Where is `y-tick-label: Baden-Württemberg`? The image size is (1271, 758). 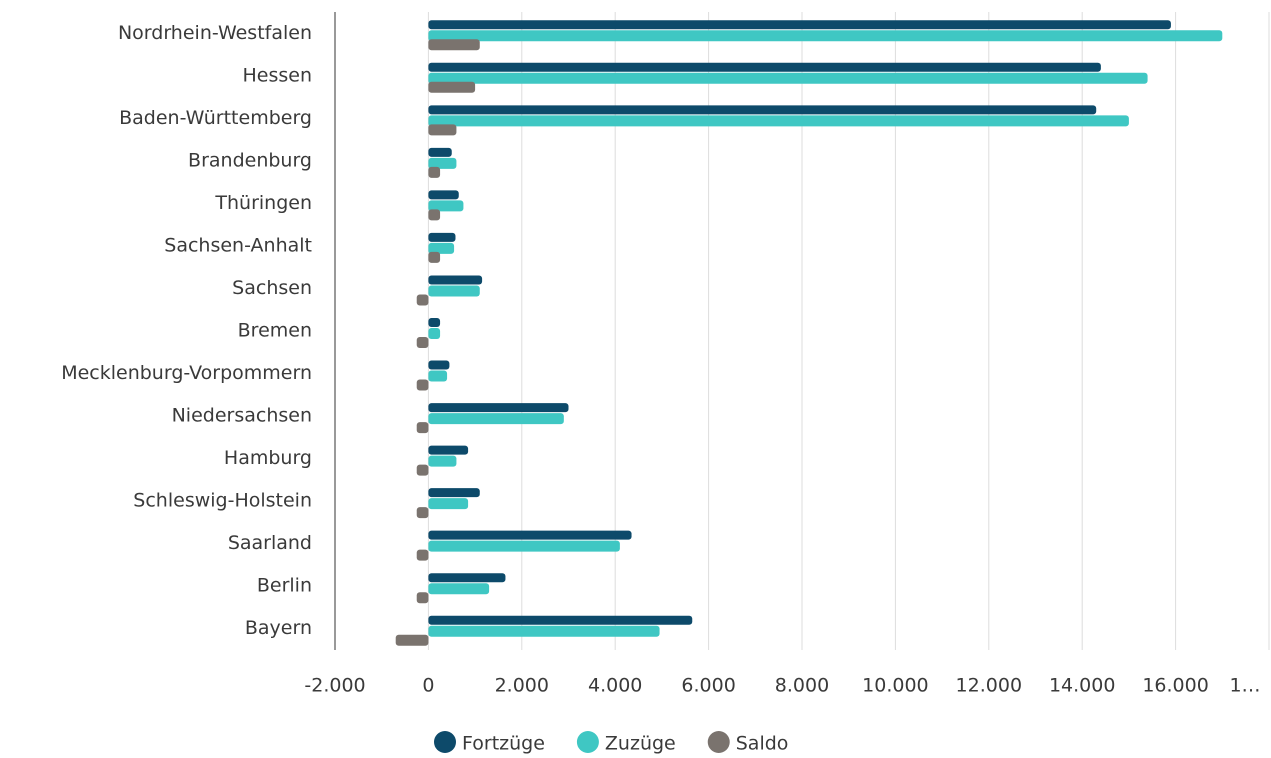
y-tick-label: Baden-Württemberg is located at coordinates (215, 118).